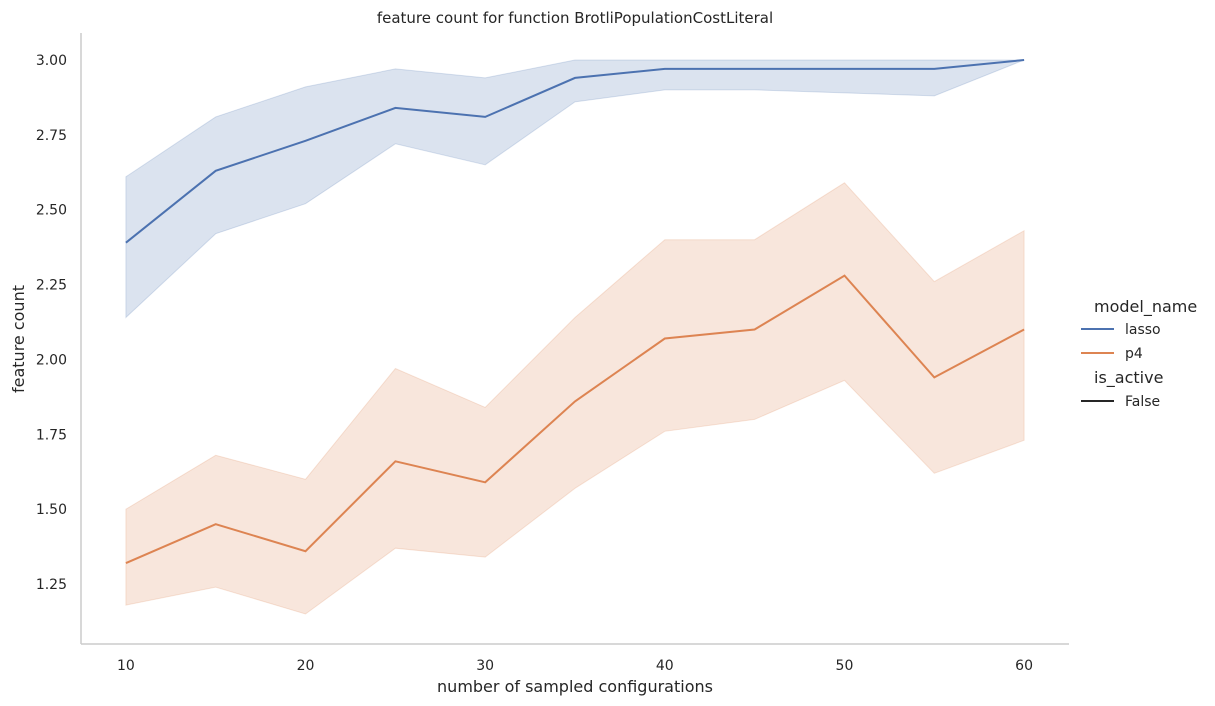  Describe the element at coordinates (51, 360) in the screenshot. I see `y-tick-label: 2.00` at that location.